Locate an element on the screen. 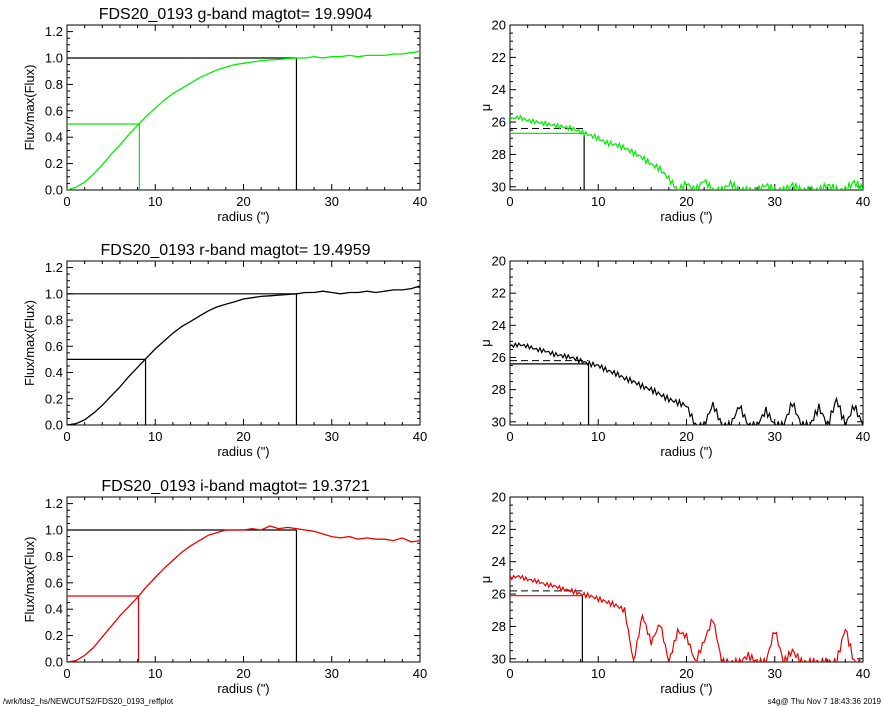  surface-brightness-profile-g is located at coordinates (686, 152).